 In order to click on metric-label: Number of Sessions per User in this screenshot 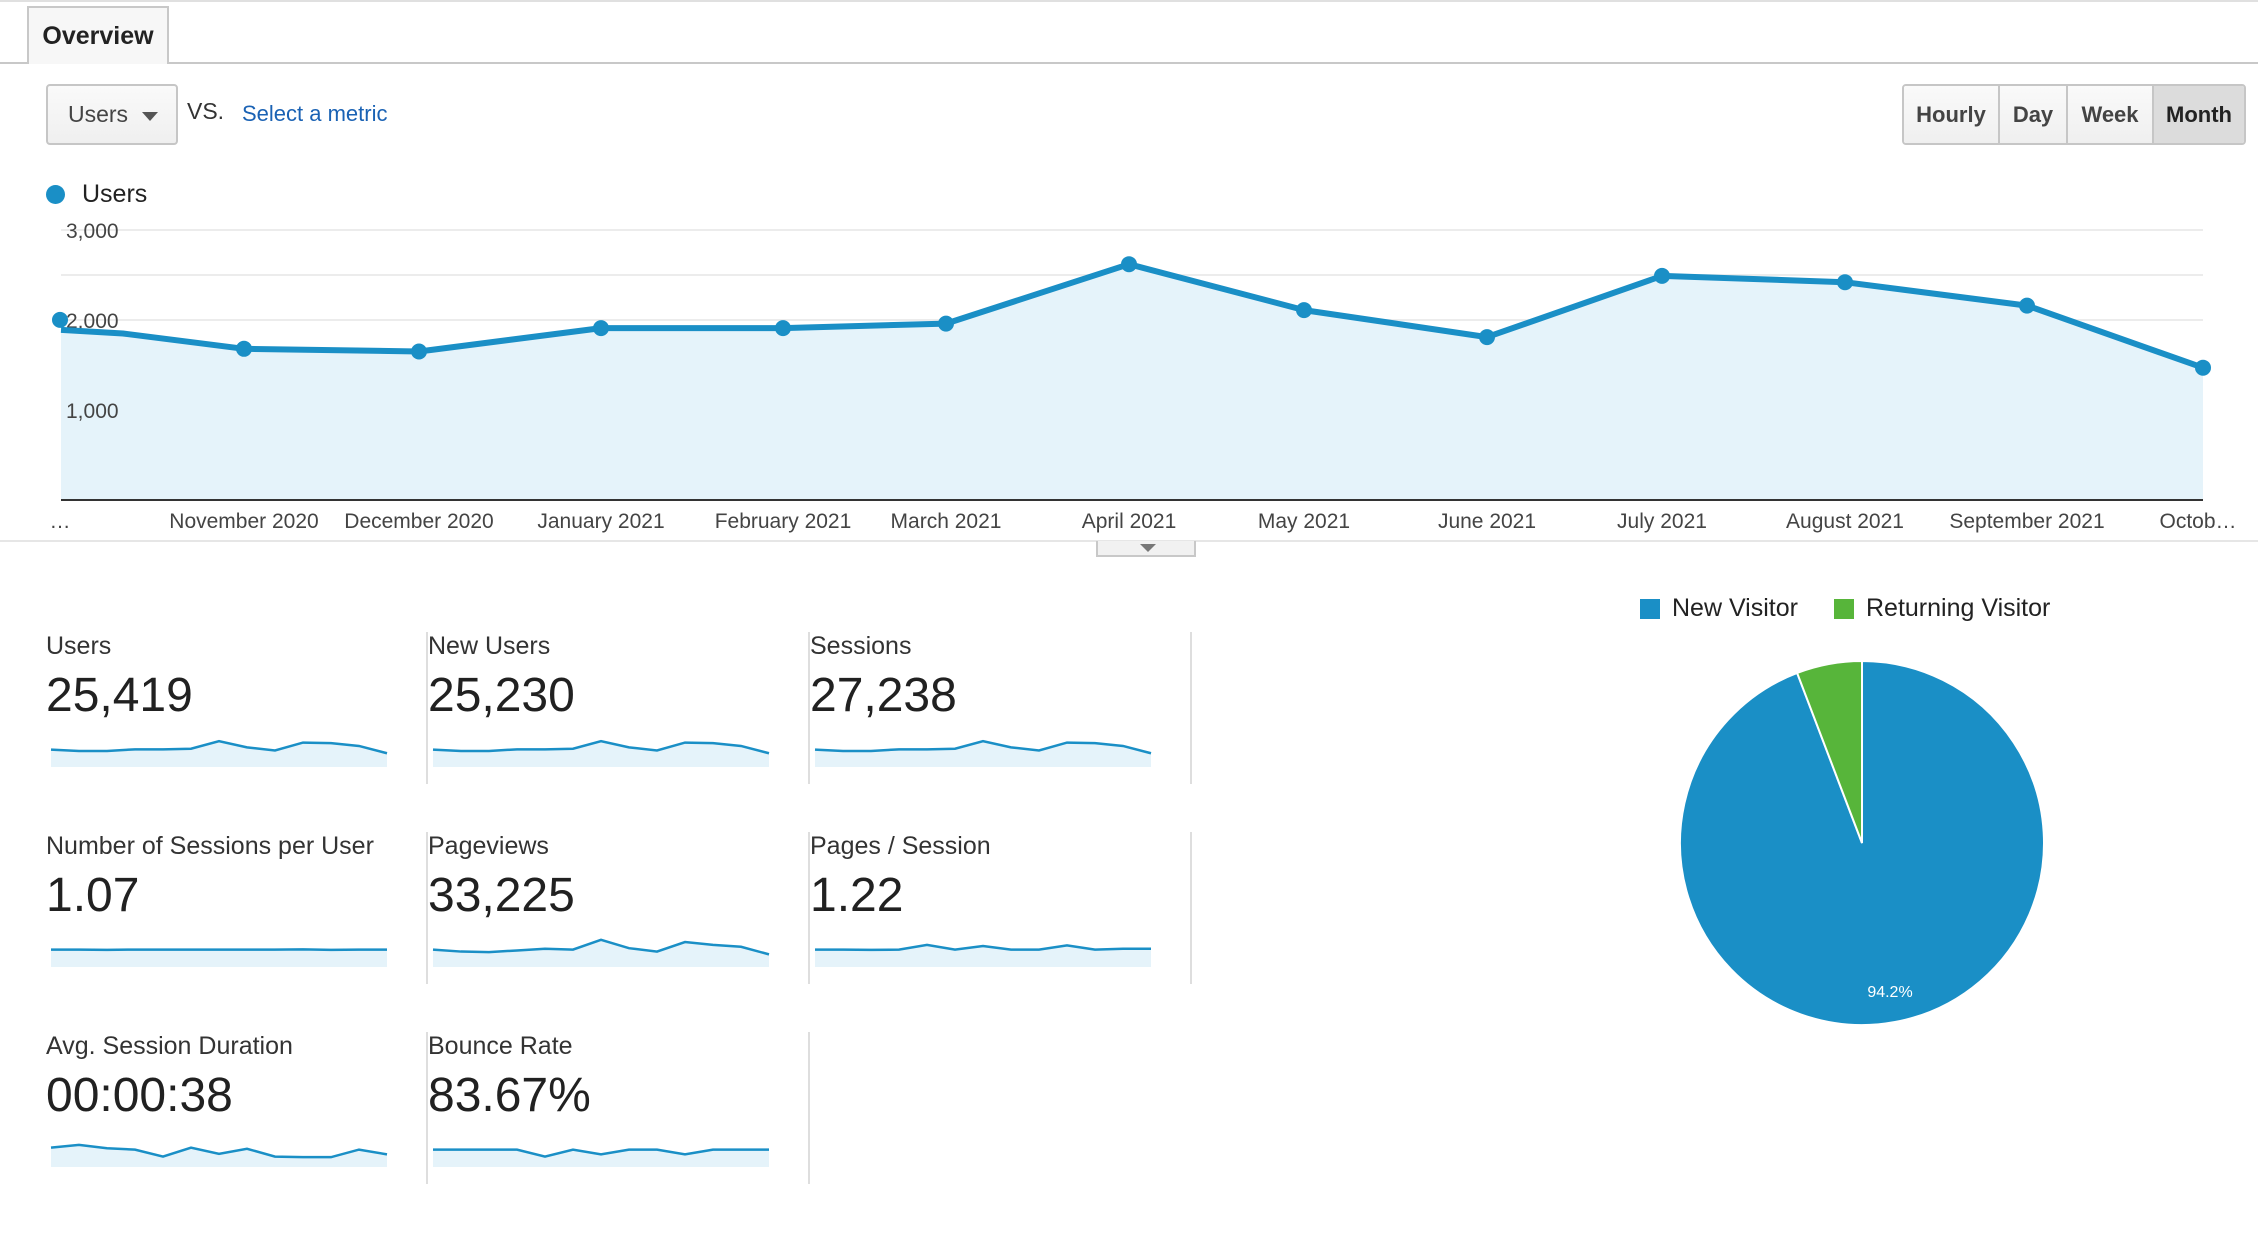, I will do `click(210, 846)`.